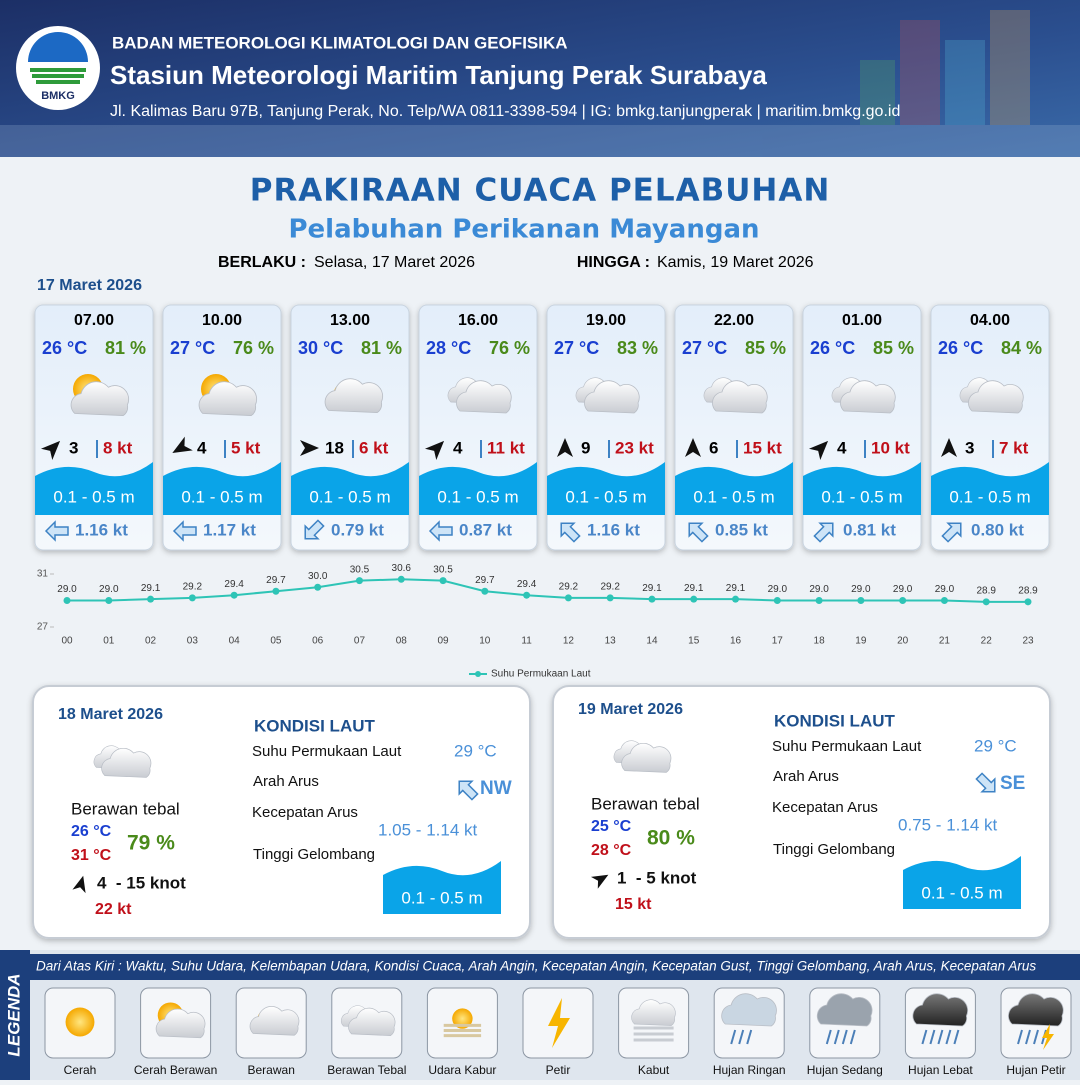 This screenshot has width=1080, height=1085. Describe the element at coordinates (478, 320) in the screenshot. I see `time: 16.00` at that location.